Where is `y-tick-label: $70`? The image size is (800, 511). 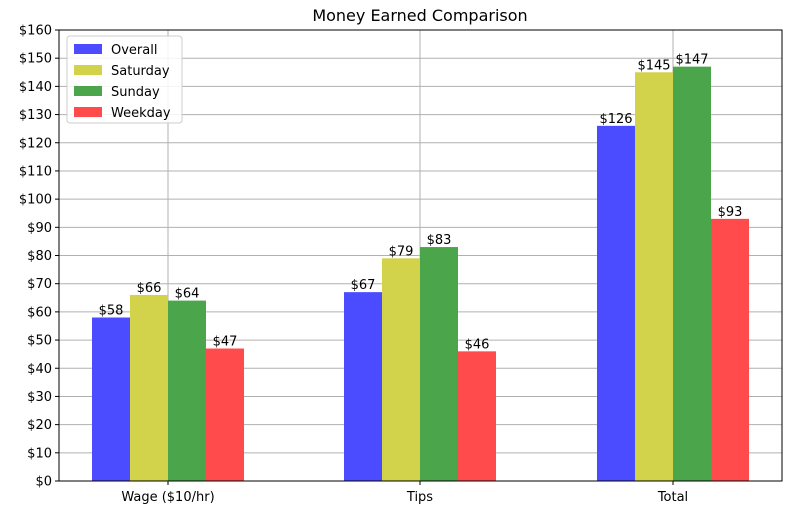
y-tick-label: $70 is located at coordinates (39, 284).